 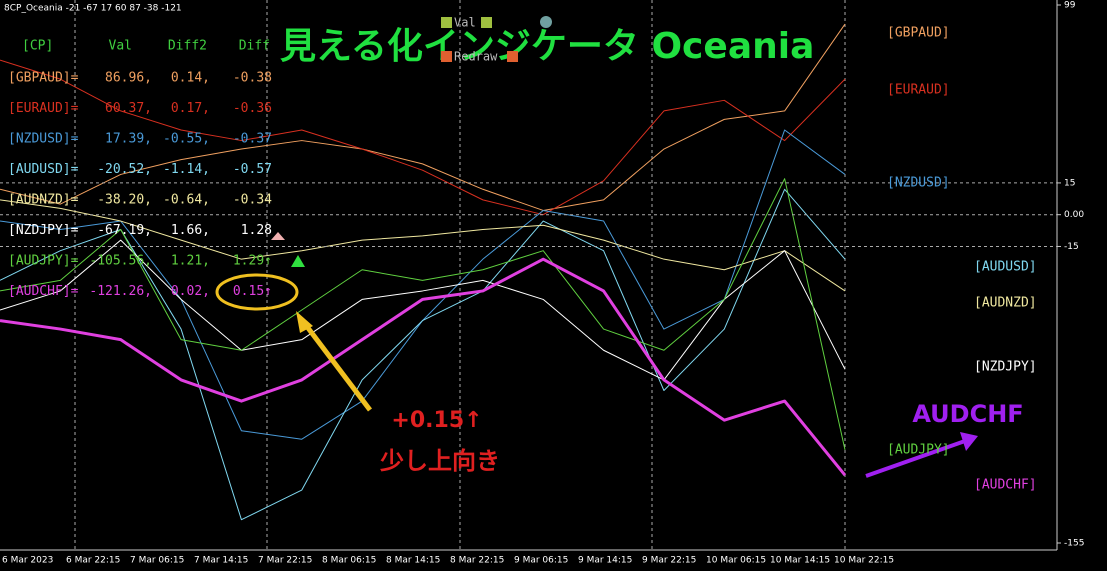 What do you see at coordinates (190, 291) in the screenshot?
I see `table-cell: 0.02,` at bounding box center [190, 291].